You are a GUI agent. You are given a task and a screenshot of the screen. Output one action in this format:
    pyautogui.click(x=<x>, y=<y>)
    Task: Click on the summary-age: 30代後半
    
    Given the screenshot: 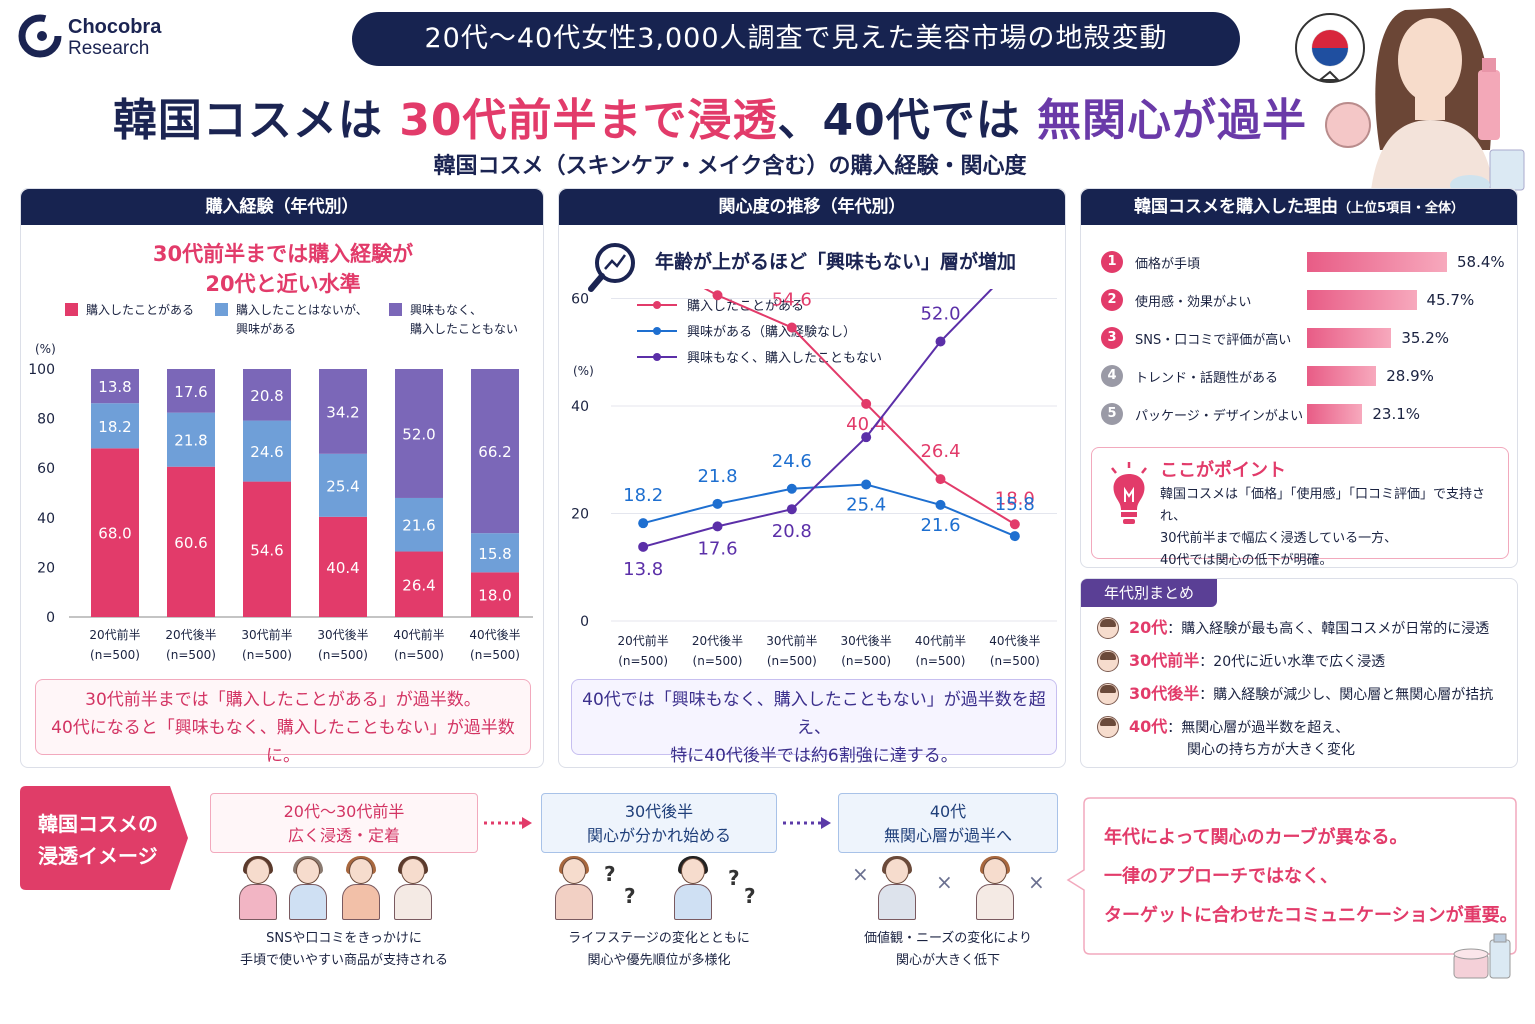 What is the action you would take?
    pyautogui.click(x=1164, y=693)
    